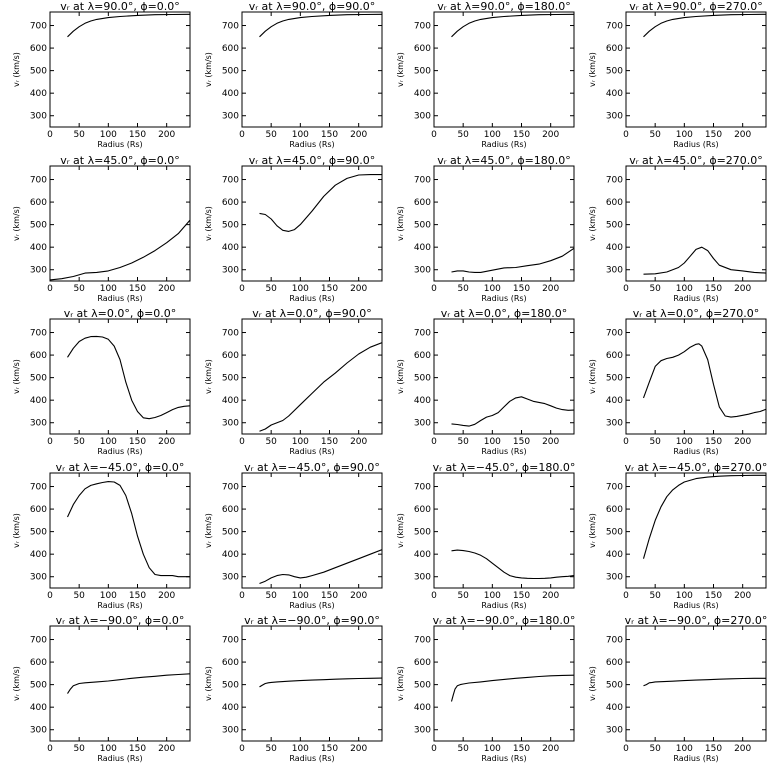 This screenshot has height=768, width=768. Describe the element at coordinates (504, 467) in the screenshot. I see `panel-title: vᵣ at λ=−45.0°, ϕ=180.0°` at that location.